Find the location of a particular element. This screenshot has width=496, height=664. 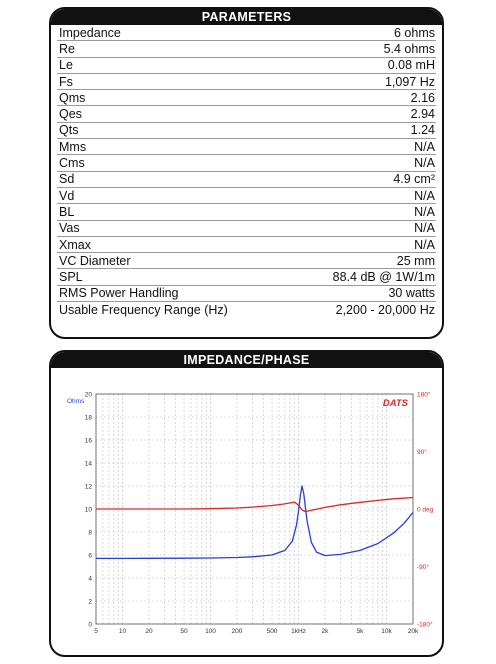

right-tick-label: 0 deg is located at coordinates (425, 510).